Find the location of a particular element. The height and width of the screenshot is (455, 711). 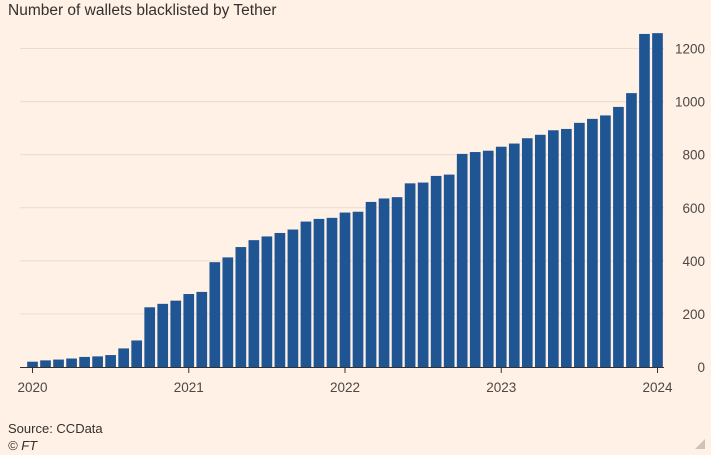

resize-corner-icon is located at coordinates (700, 444).